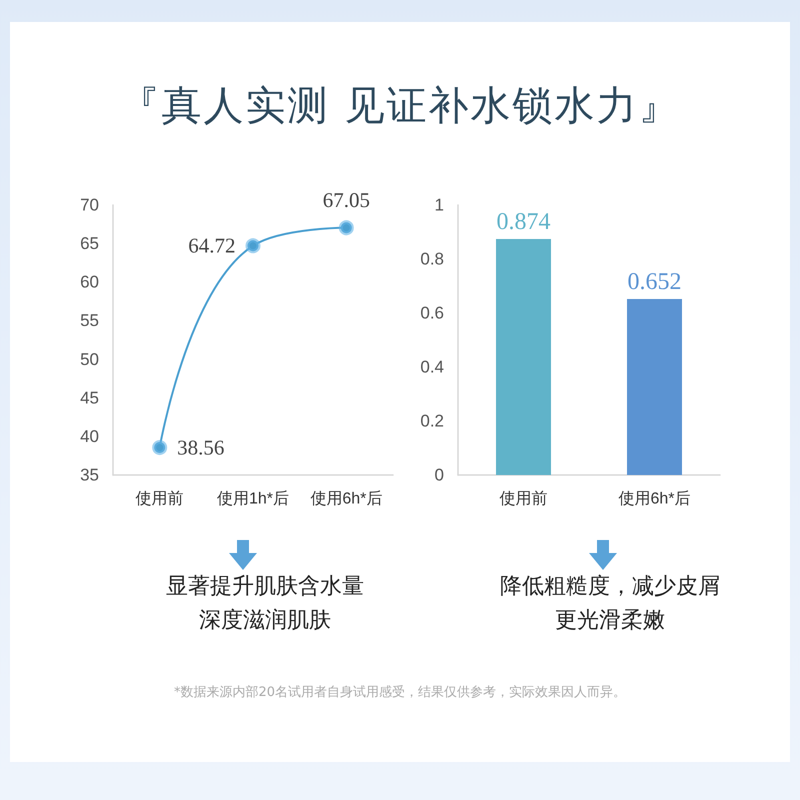 Image resolution: width=800 pixels, height=800 pixels. What do you see at coordinates (89, 475) in the screenshot?
I see `y-tick-label: 35` at bounding box center [89, 475].